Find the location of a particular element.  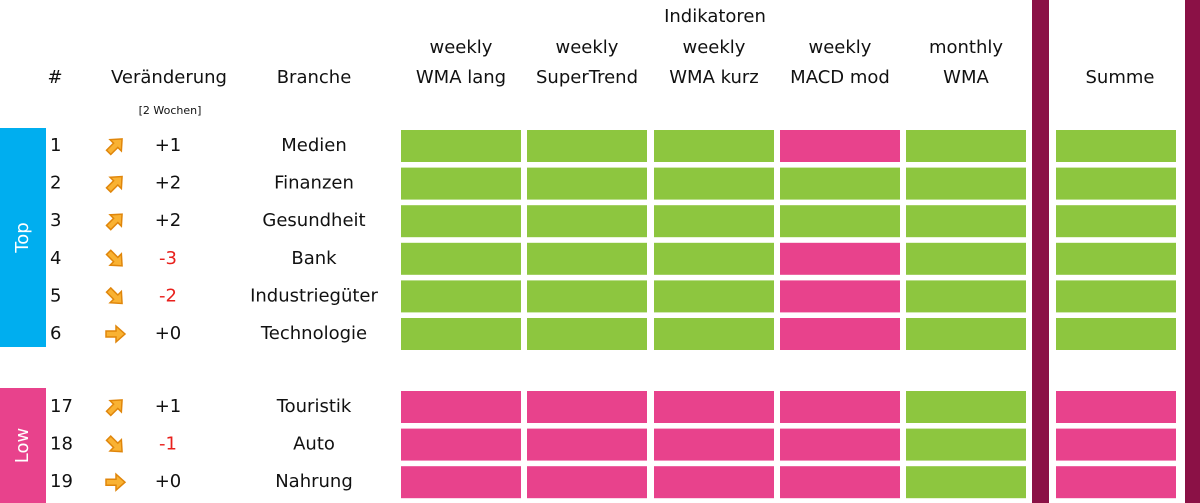

column-header: WMA kurz is located at coordinates (714, 77).